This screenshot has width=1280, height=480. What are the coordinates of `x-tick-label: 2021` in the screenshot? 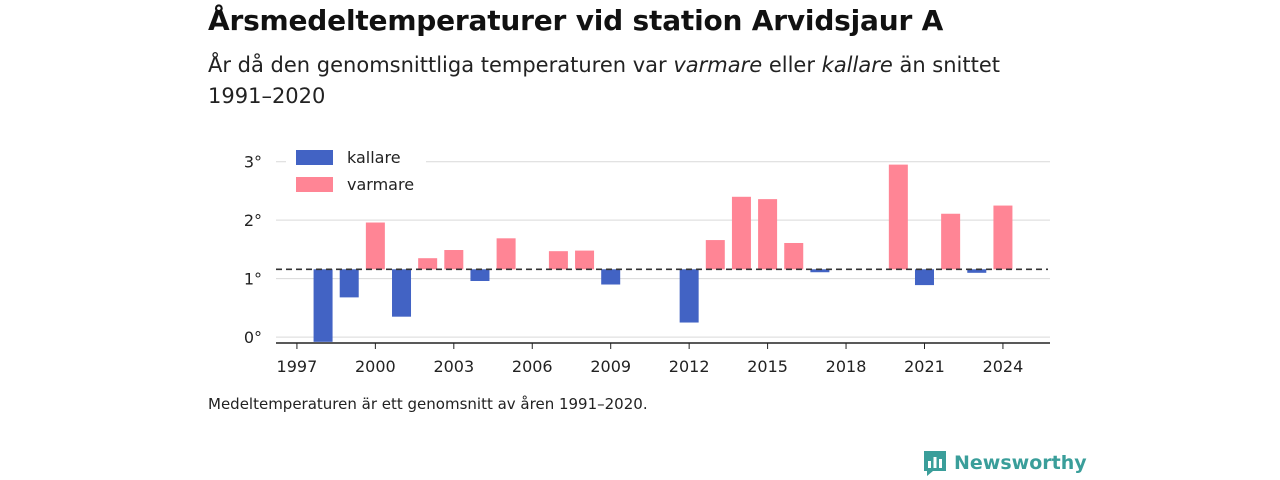 It's located at (924, 366).